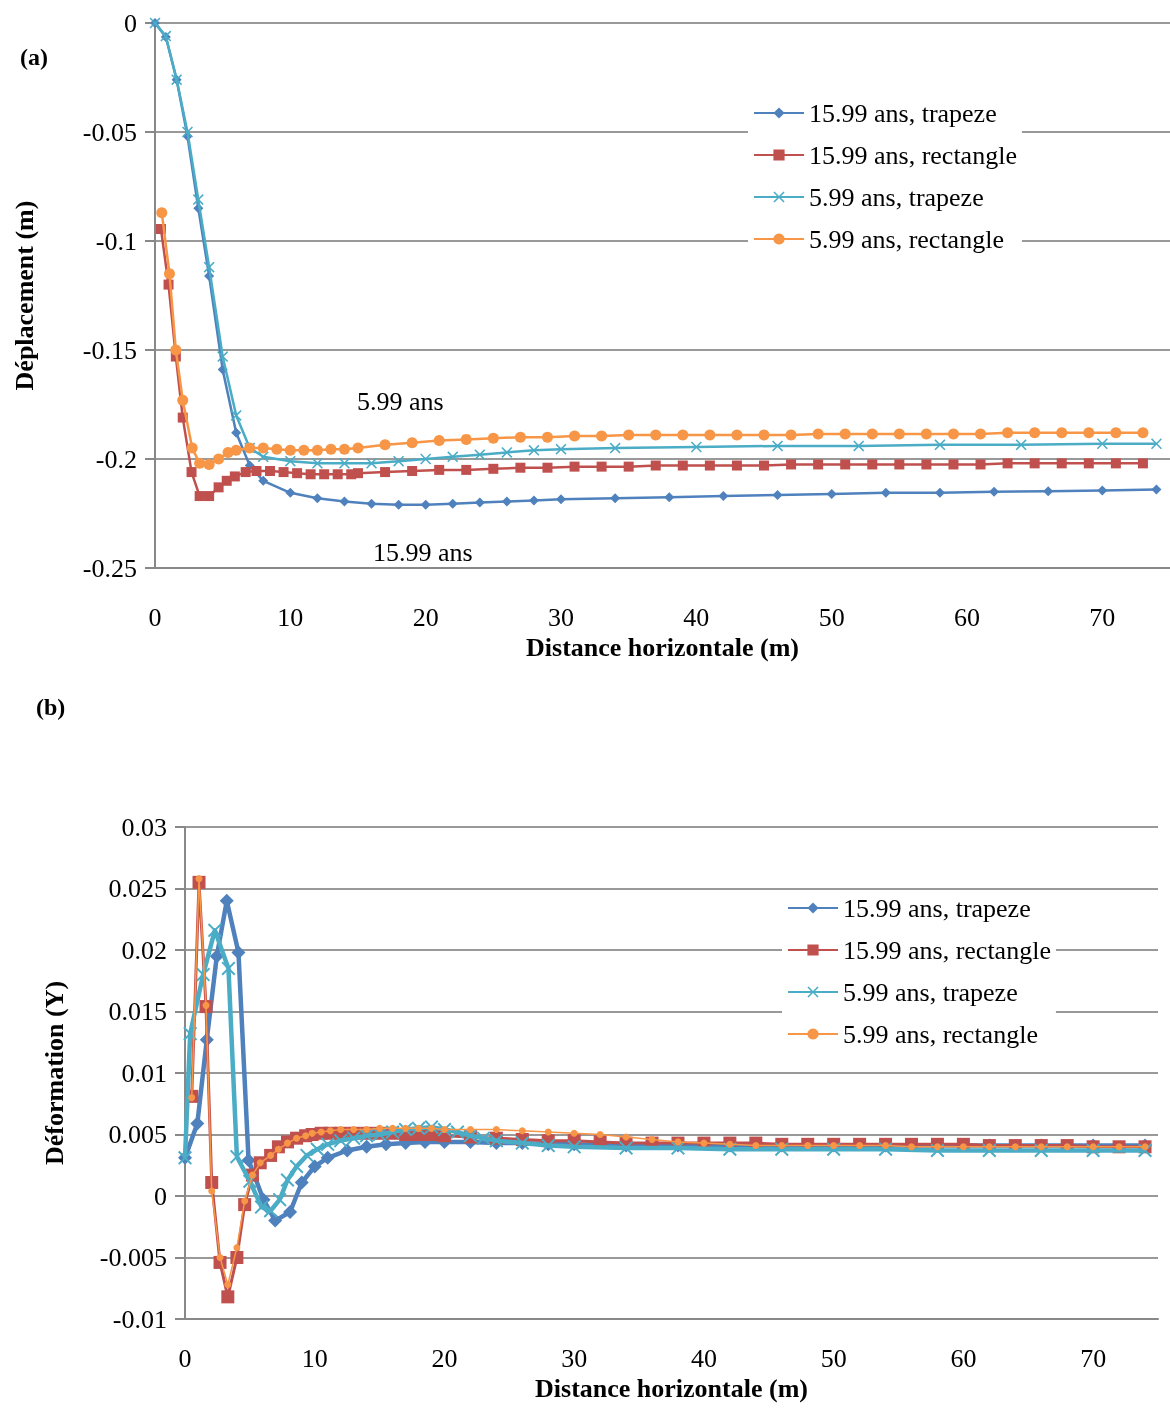 The image size is (1170, 1414). Describe the element at coordinates (116, 459) in the screenshot. I see `y-tick-label: -0.2` at that location.